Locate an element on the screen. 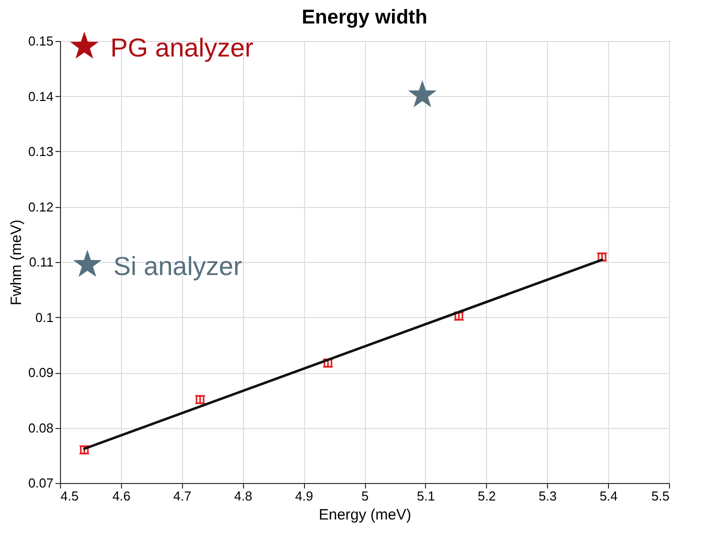 This screenshot has width=703, height=546. y-axis-title: Fwhm (meV) is located at coordinates (17, 263).